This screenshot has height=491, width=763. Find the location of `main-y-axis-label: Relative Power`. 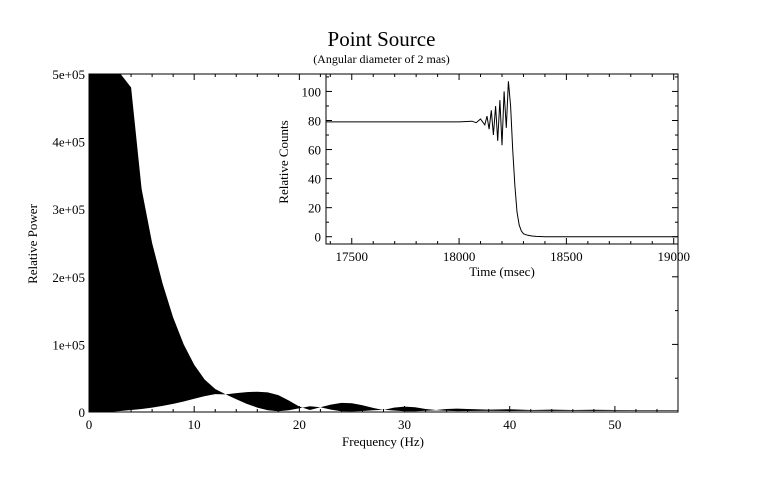

main-y-axis-label: Relative Power is located at coordinates (32, 243).